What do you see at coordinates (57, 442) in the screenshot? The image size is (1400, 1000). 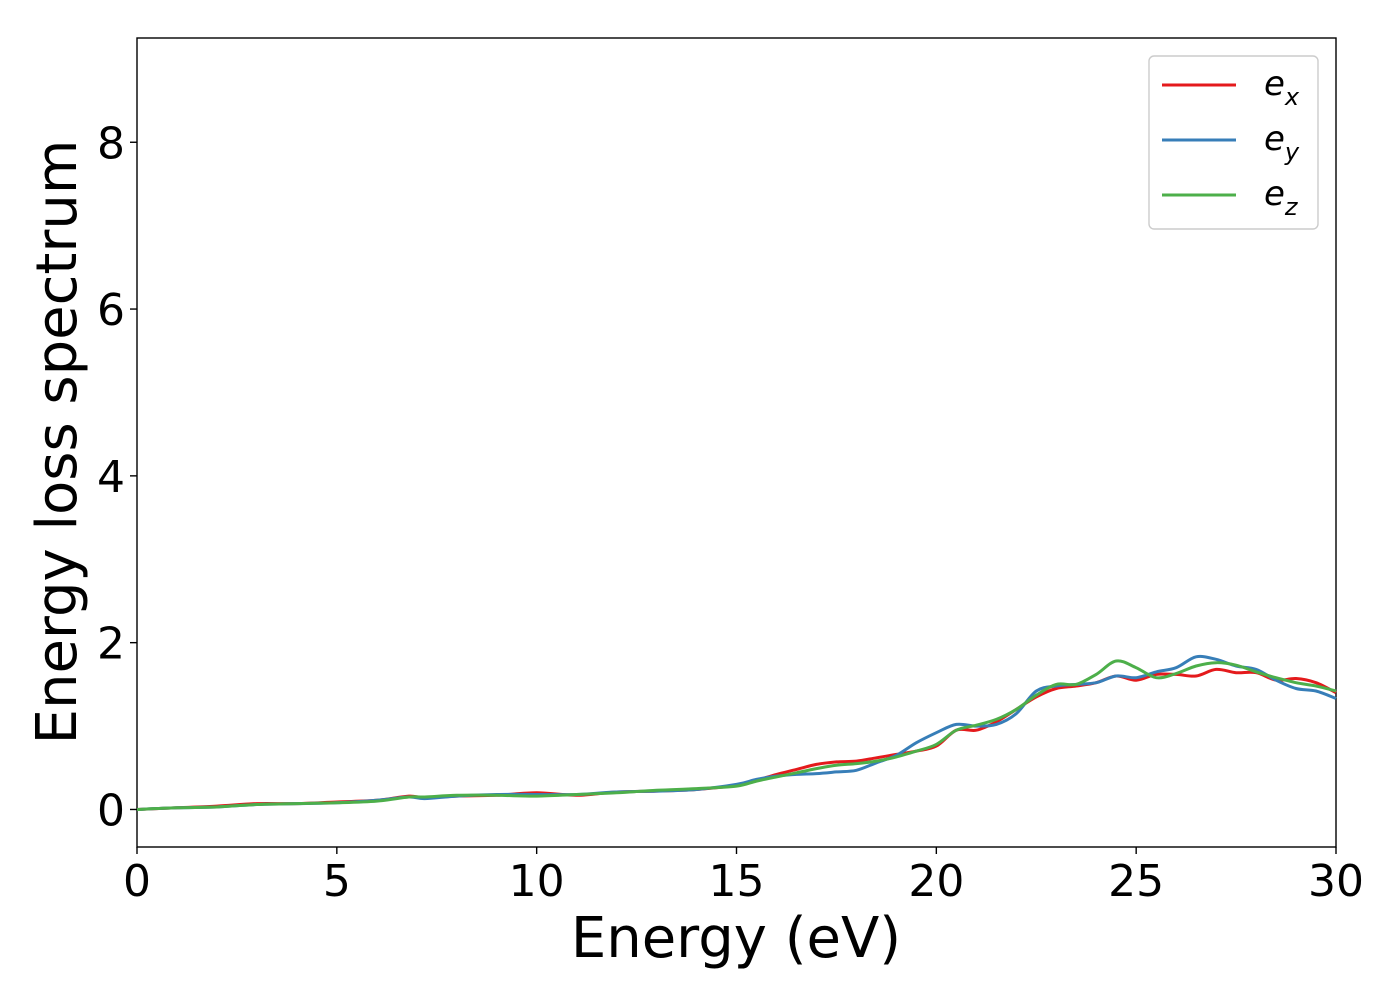 I see `y-axis-label: Energy loss spectrum` at bounding box center [57, 442].